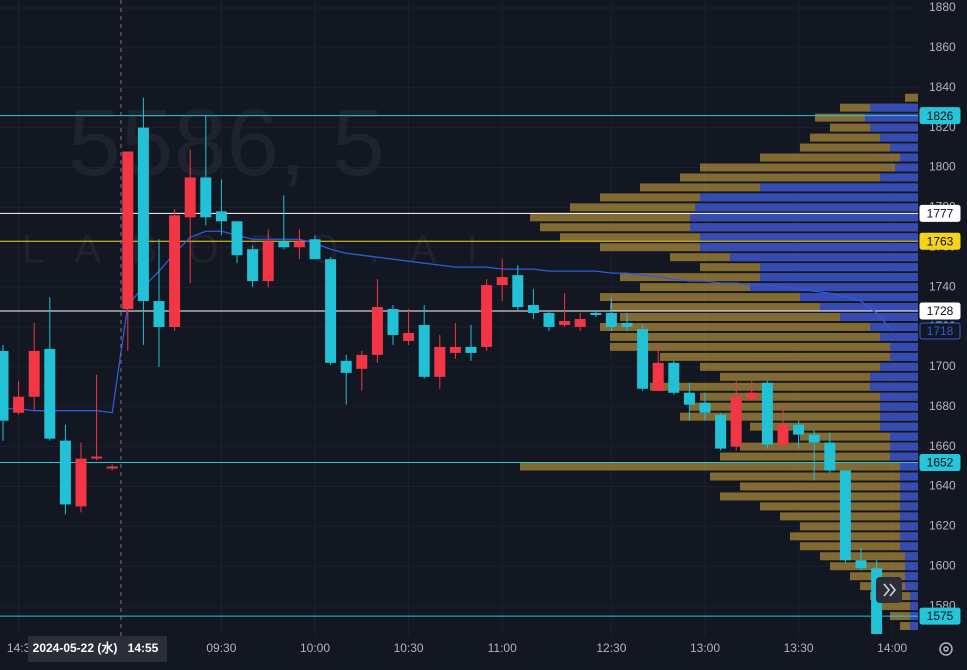 The height and width of the screenshot is (670, 967). Describe the element at coordinates (942, 565) in the screenshot. I see `y-tick-label: 1600` at that location.